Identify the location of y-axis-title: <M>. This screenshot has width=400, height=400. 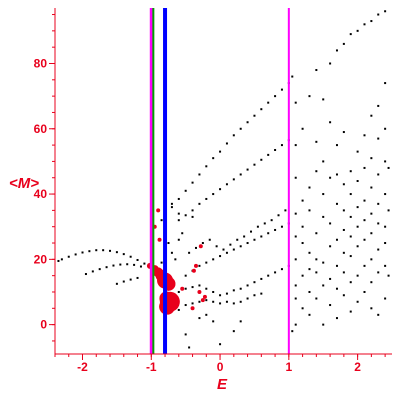
(24, 183).